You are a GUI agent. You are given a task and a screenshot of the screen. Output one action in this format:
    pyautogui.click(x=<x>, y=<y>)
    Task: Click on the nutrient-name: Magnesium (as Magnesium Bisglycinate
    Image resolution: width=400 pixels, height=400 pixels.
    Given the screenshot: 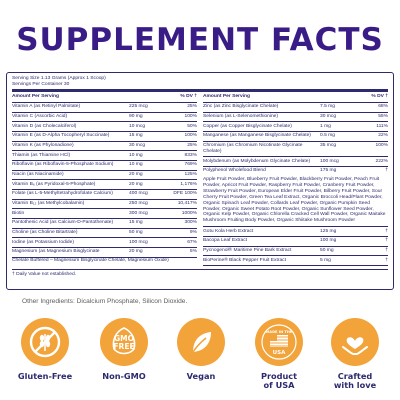 What is the action you would take?
    pyautogui.click(x=56, y=252)
    